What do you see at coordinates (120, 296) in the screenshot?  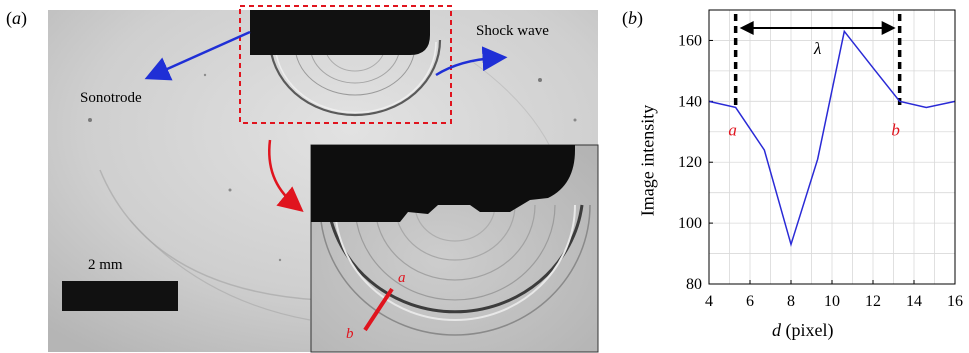 I see `scale-bar` at bounding box center [120, 296].